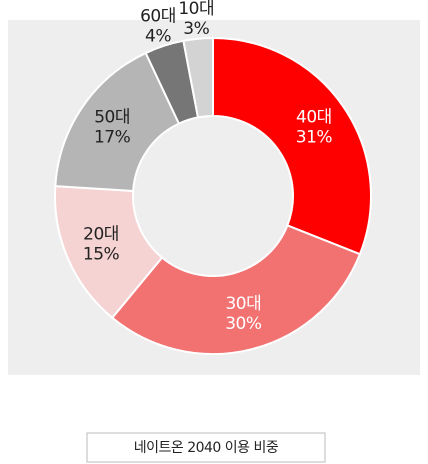 This screenshot has height=464, width=428. What do you see at coordinates (196, 29) in the screenshot?
I see `slice-value-label: 3%` at bounding box center [196, 29].